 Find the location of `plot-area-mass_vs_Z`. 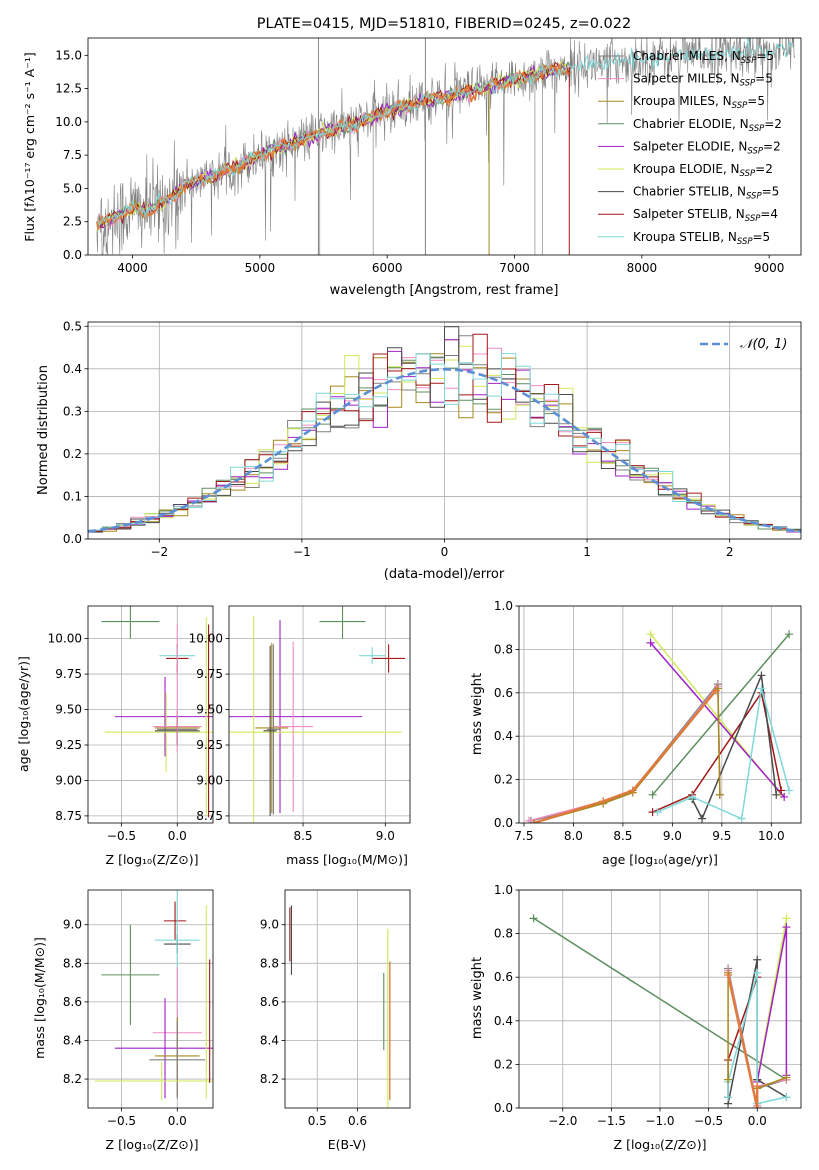

plot-area-mass_vs_Z is located at coordinates (153, 995).